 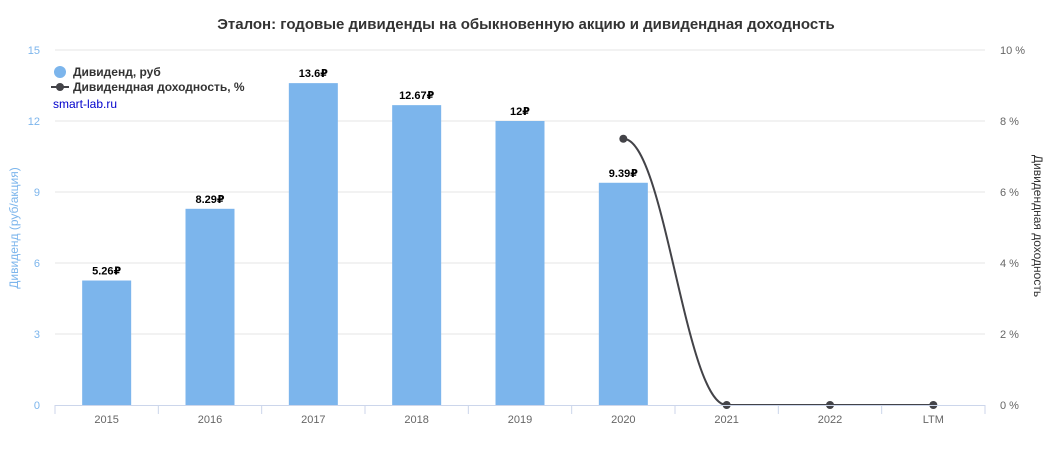 What do you see at coordinates (85, 104) in the screenshot?
I see `credit-link: smart-lab.ru` at bounding box center [85, 104].